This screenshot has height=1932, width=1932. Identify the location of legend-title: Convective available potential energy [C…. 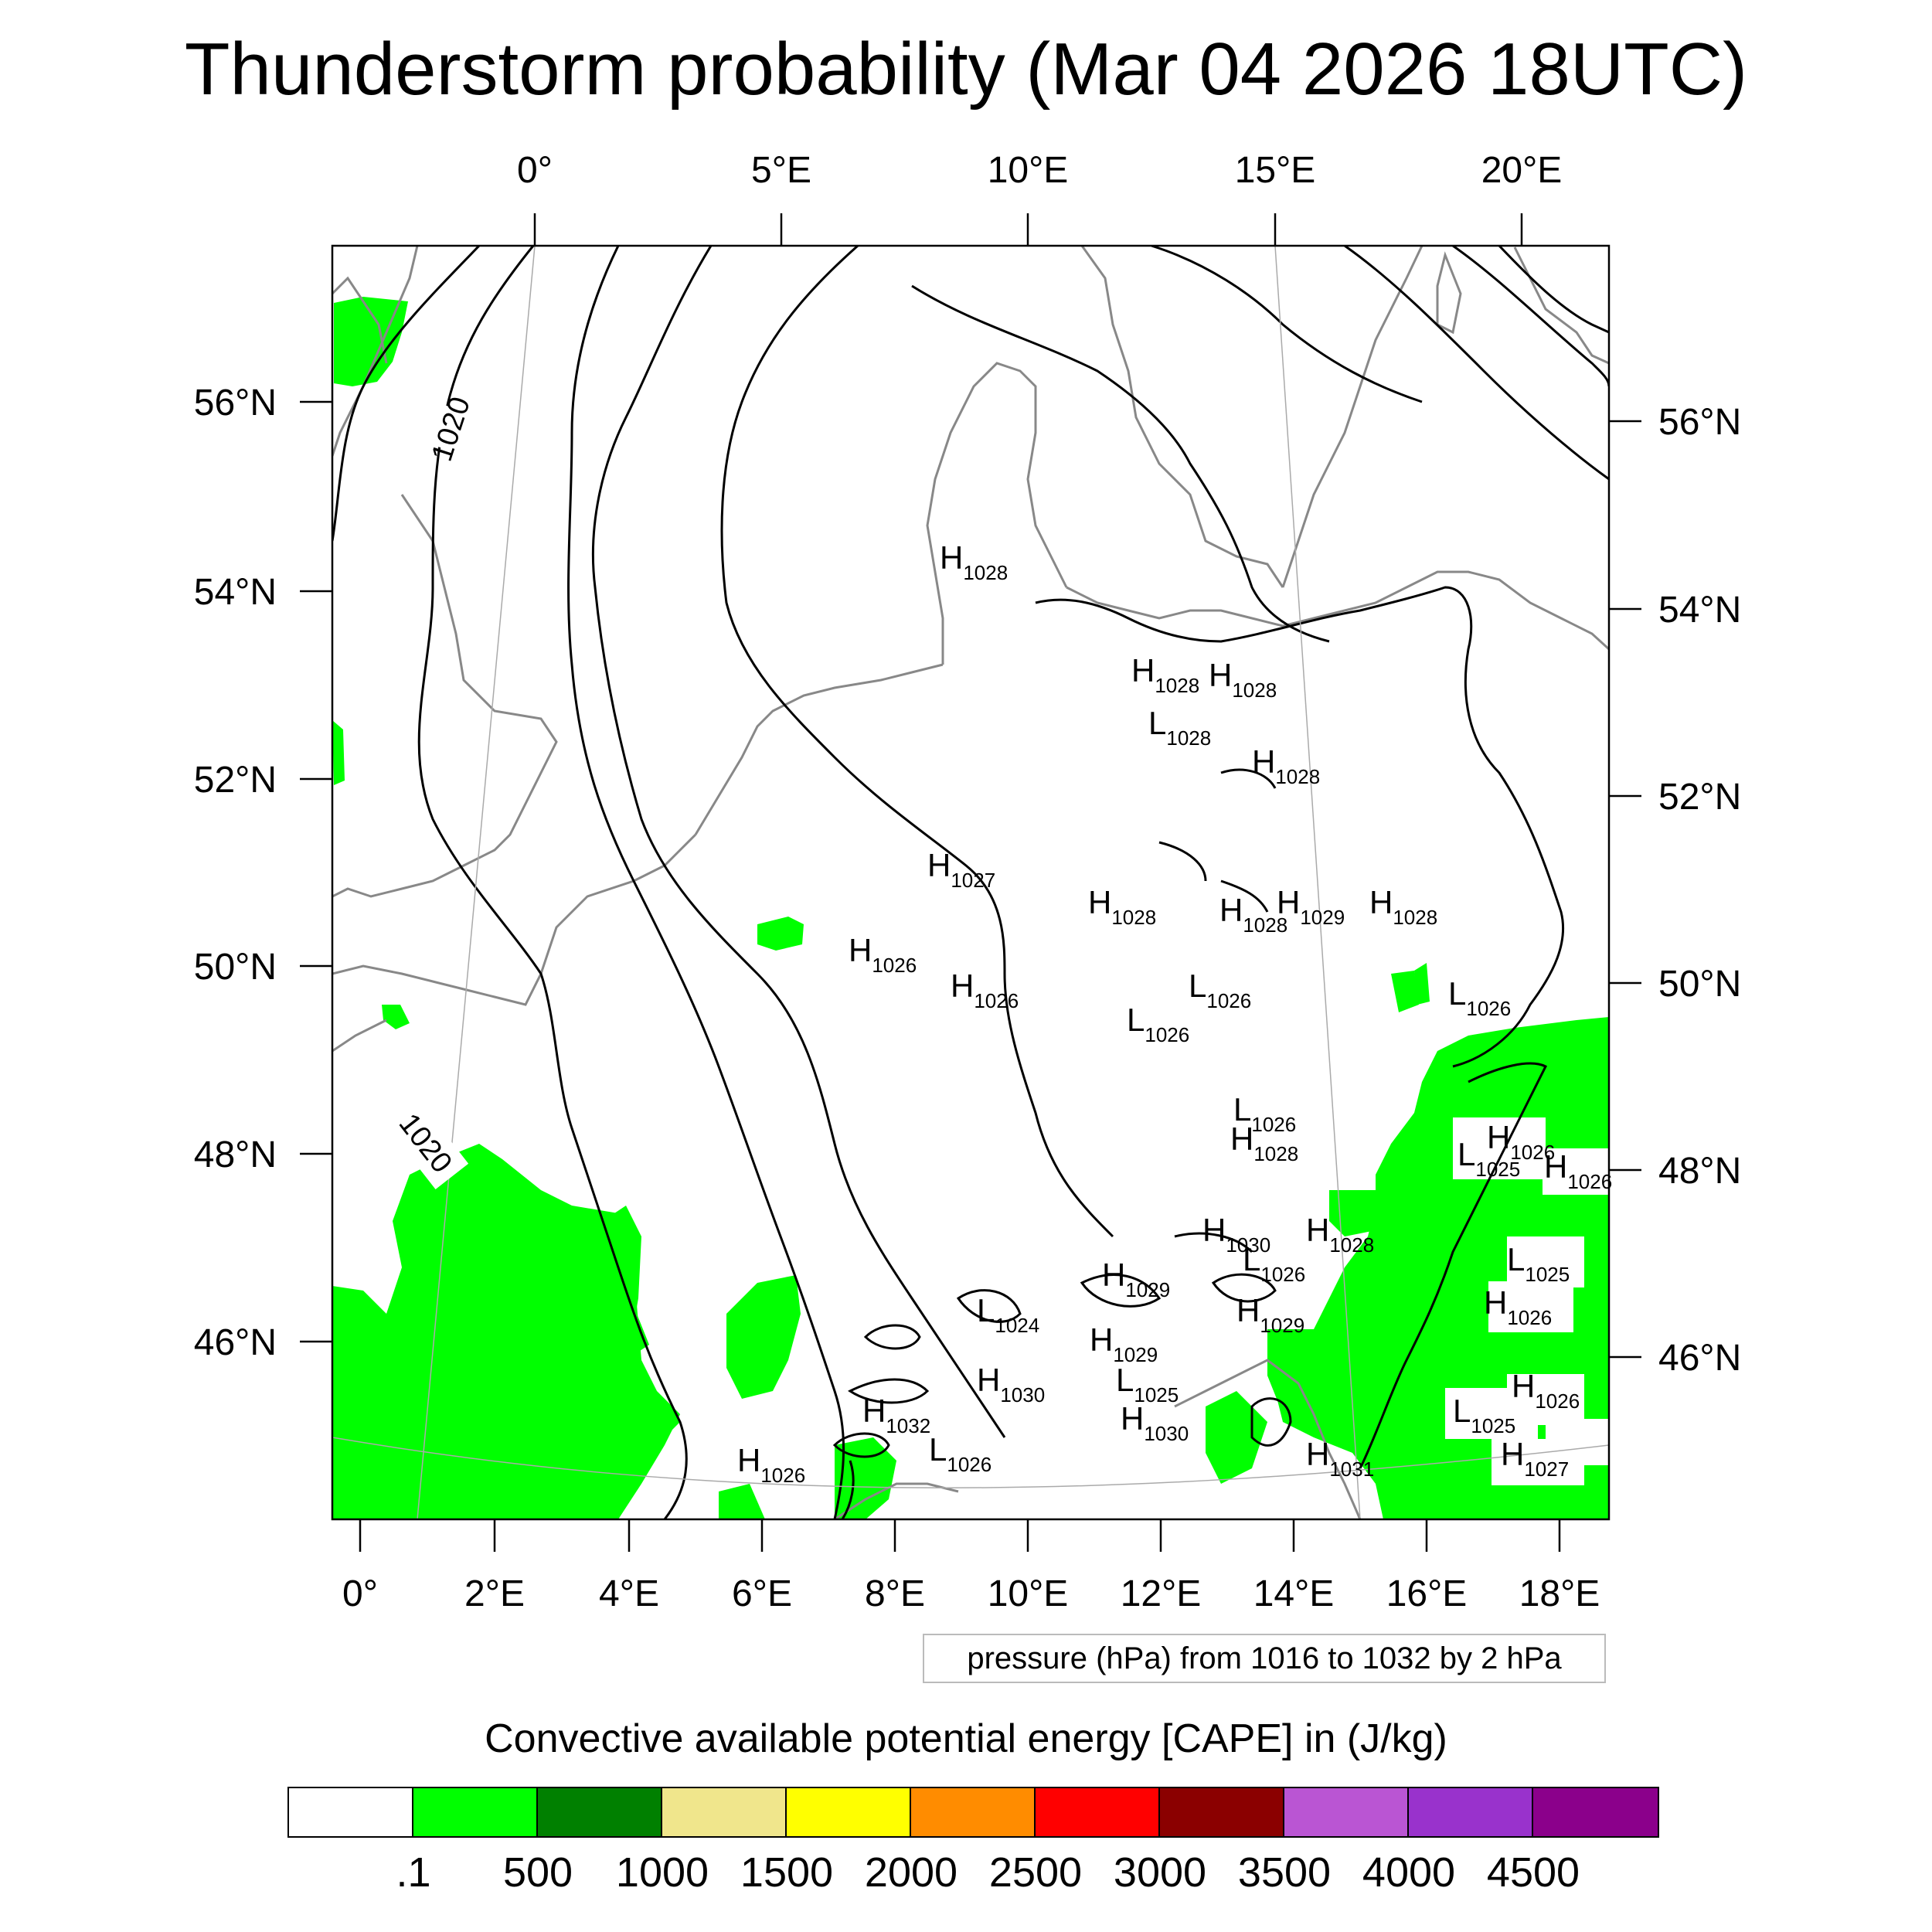
(966, 1739).